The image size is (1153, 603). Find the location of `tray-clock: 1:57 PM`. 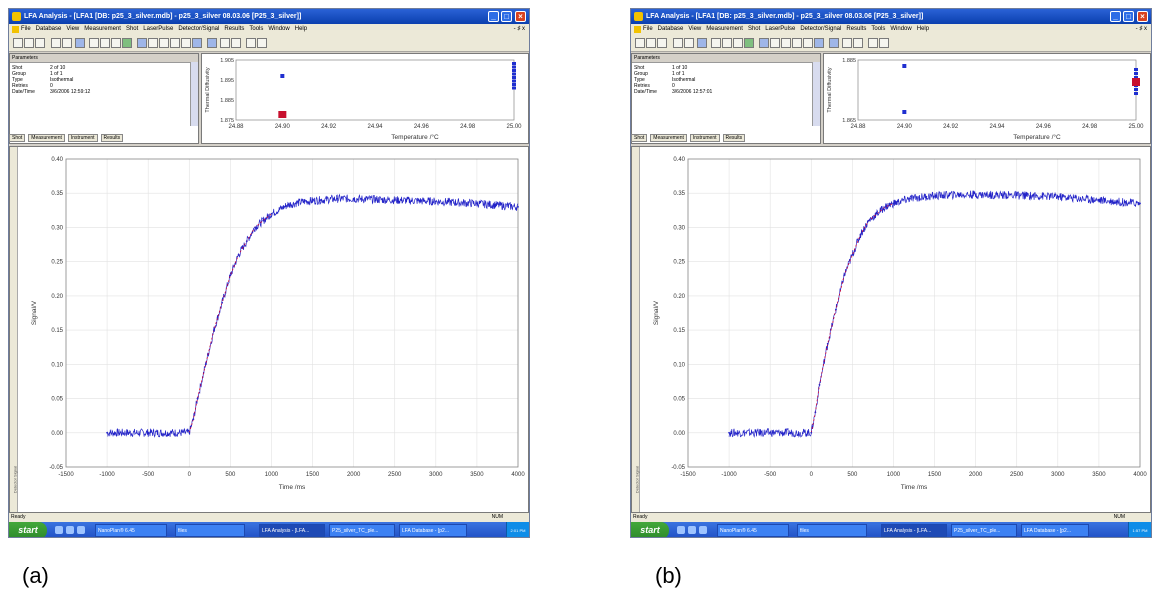

tray-clock: 1:57 PM is located at coordinates (1139, 529).